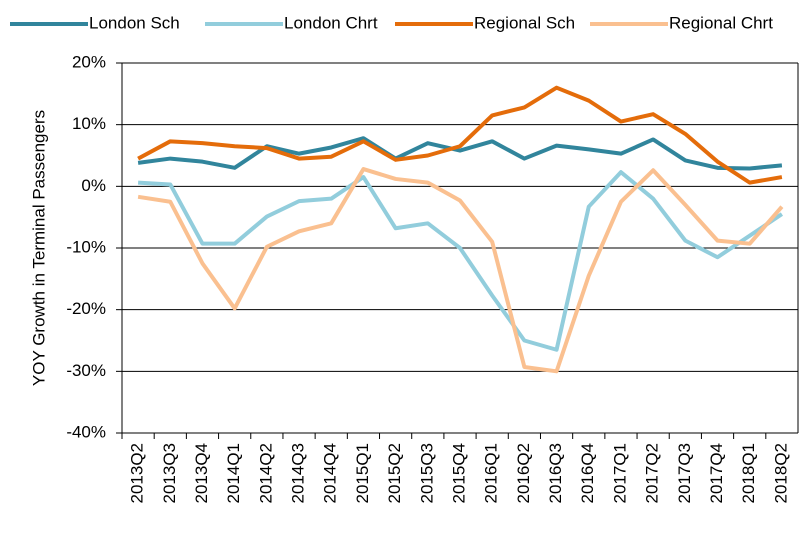 This screenshot has height=535, width=803. What do you see at coordinates (89, 123) in the screenshot?
I see `y-tick-label: 10%` at bounding box center [89, 123].